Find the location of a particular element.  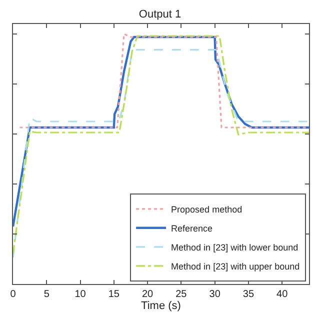

x-tick-label: 10 is located at coordinates (80, 294).